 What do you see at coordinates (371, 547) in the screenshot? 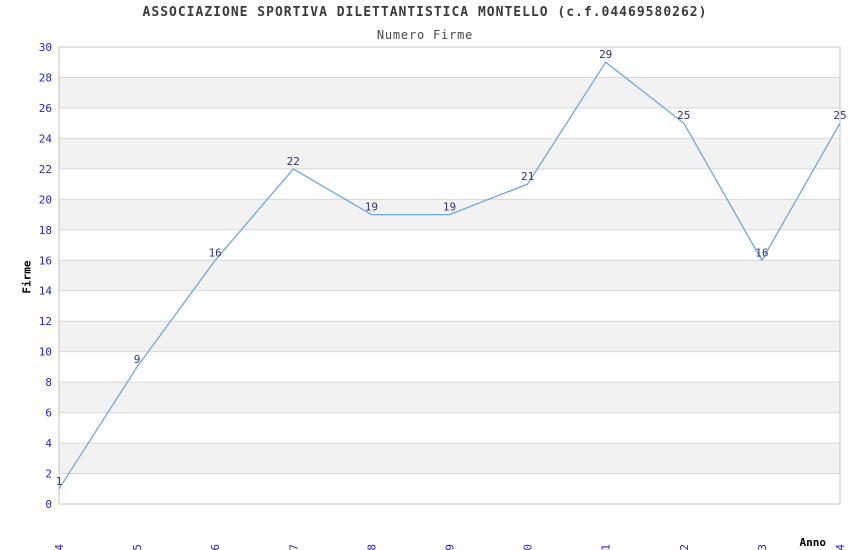
I see `x-tick-label: 2018` at bounding box center [371, 547].